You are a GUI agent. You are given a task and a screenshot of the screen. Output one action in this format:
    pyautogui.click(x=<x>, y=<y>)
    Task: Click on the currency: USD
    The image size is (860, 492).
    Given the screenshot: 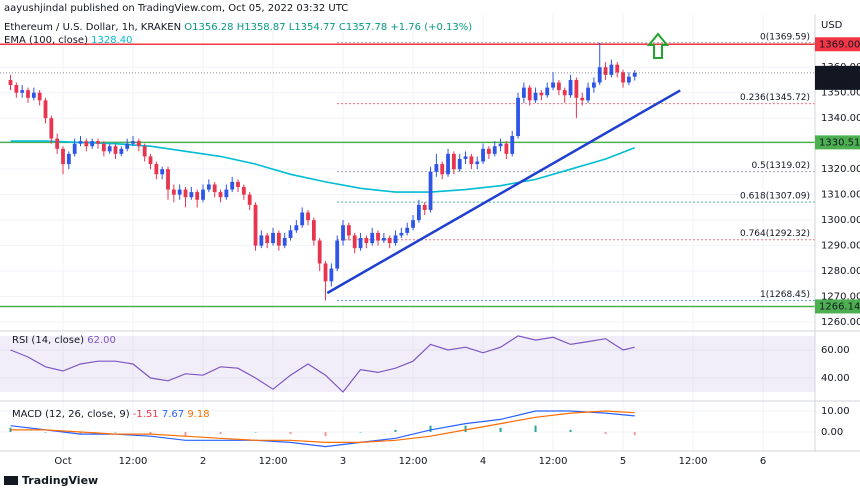 What is the action you would take?
    pyautogui.click(x=832, y=25)
    